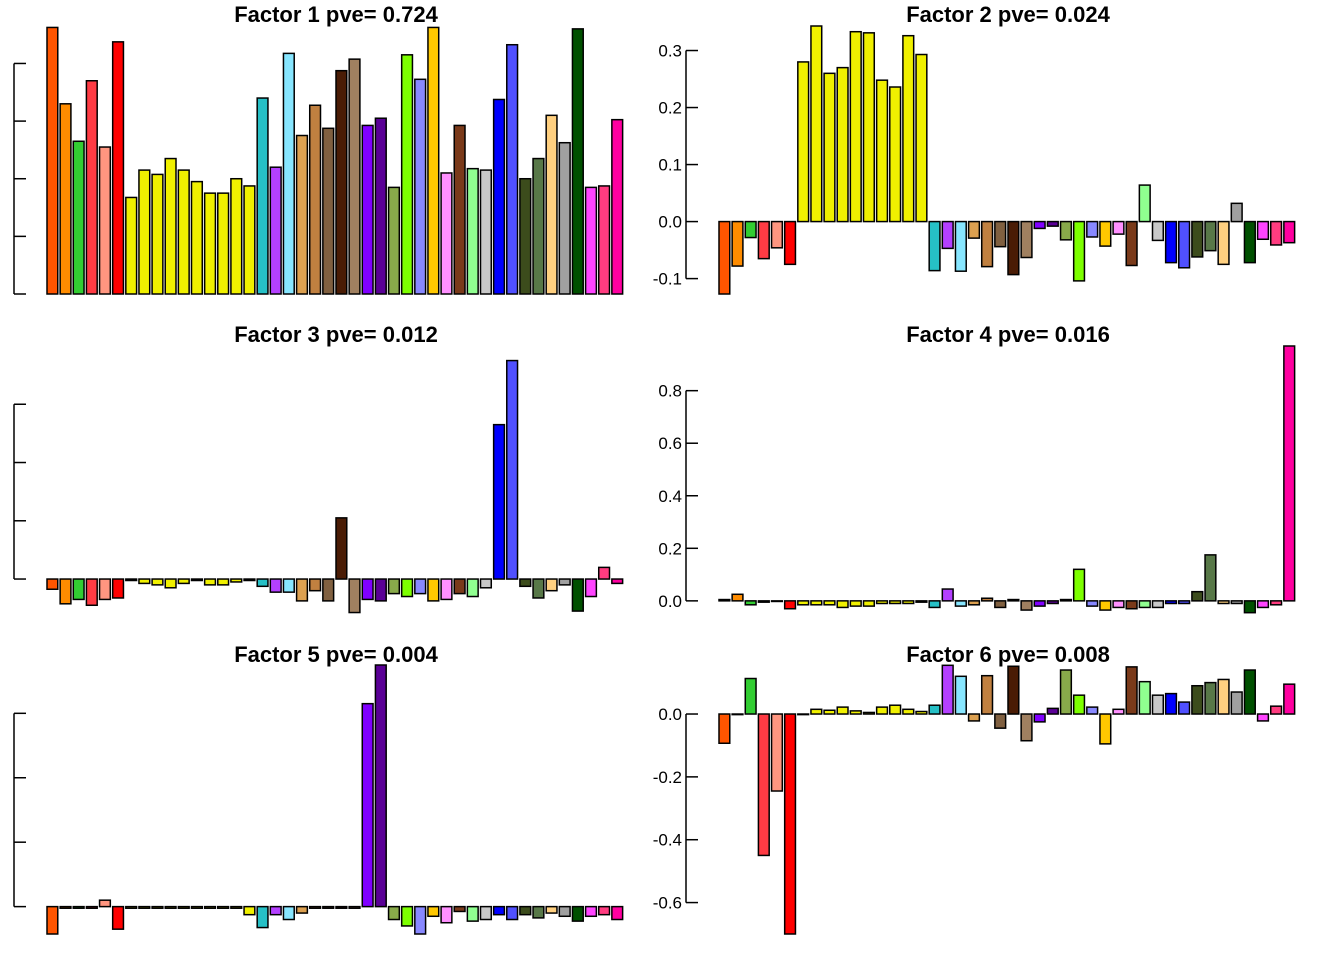 This screenshot has height=960, width=1344. I want to click on factor-3-title: Factor 3 pve= 0.012, so click(336, 334).